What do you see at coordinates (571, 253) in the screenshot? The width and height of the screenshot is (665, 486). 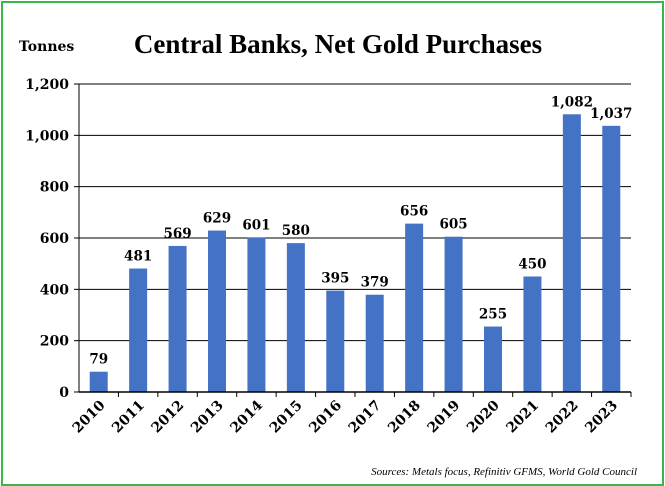 I see `bar-2022` at bounding box center [571, 253].